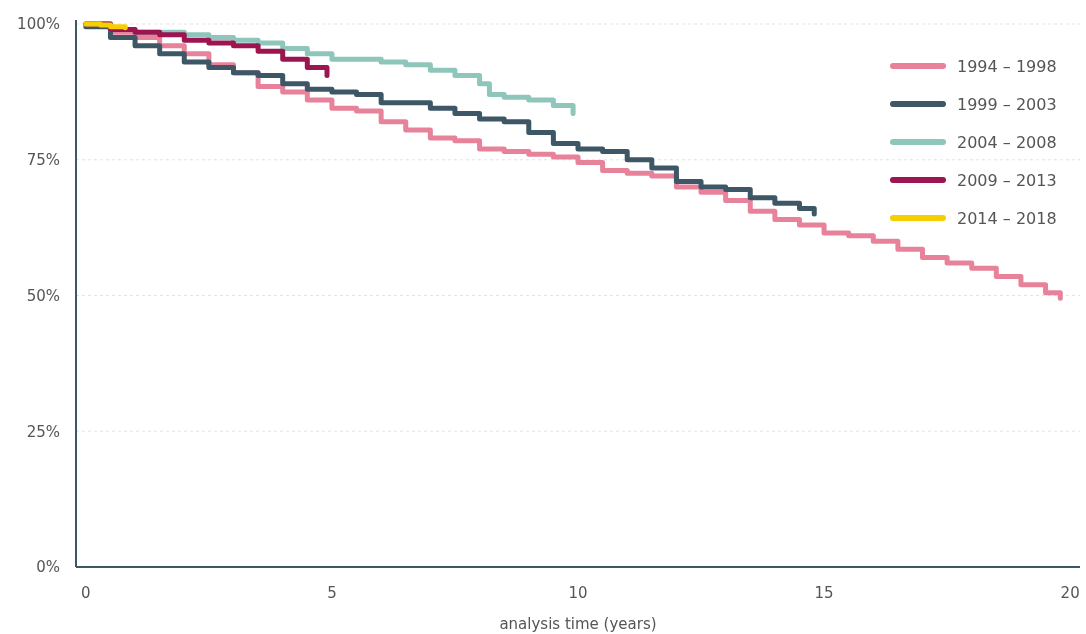 The width and height of the screenshot is (1086, 634). I want to click on x-tick-label: 15, so click(824, 593).